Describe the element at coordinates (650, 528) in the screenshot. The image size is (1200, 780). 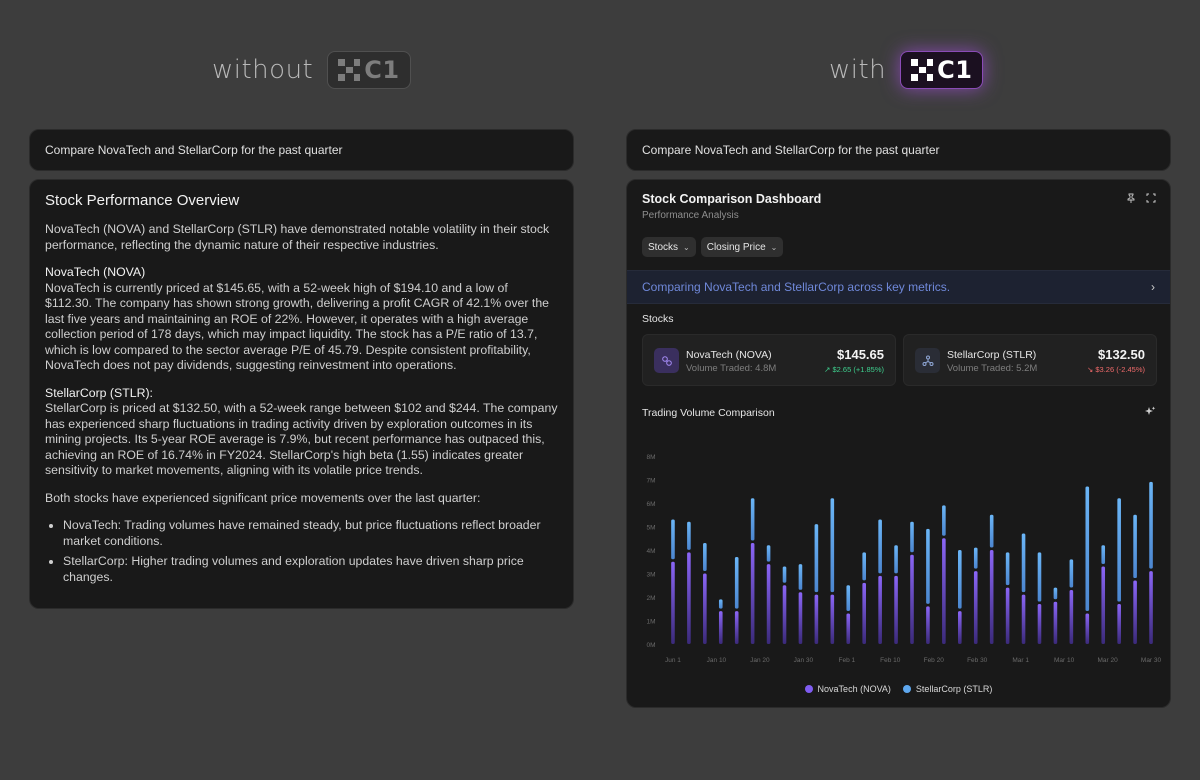
I see `y-tick-label: 5M` at that location.